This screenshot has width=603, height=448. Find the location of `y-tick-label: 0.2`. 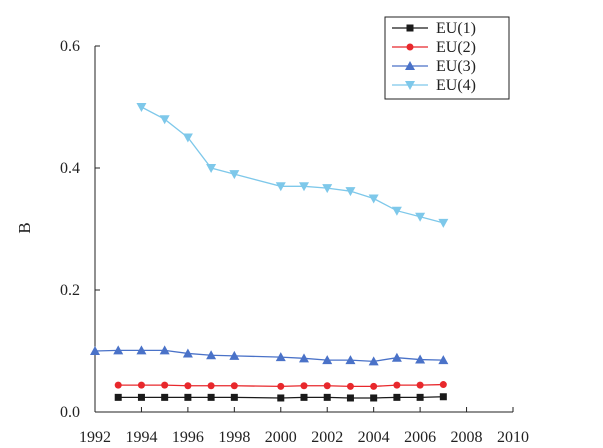

y-tick-label: 0.2 is located at coordinates (70, 290).